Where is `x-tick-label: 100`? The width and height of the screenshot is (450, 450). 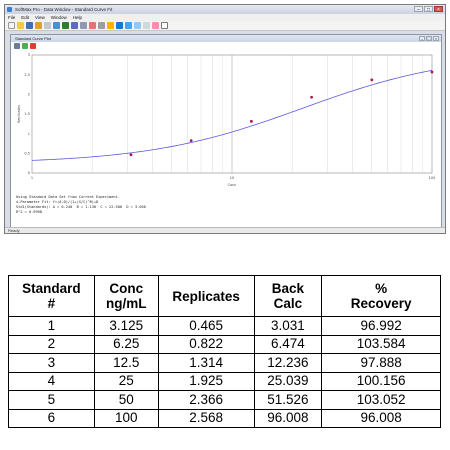
x-tick-label: 100 is located at coordinates (432, 178).